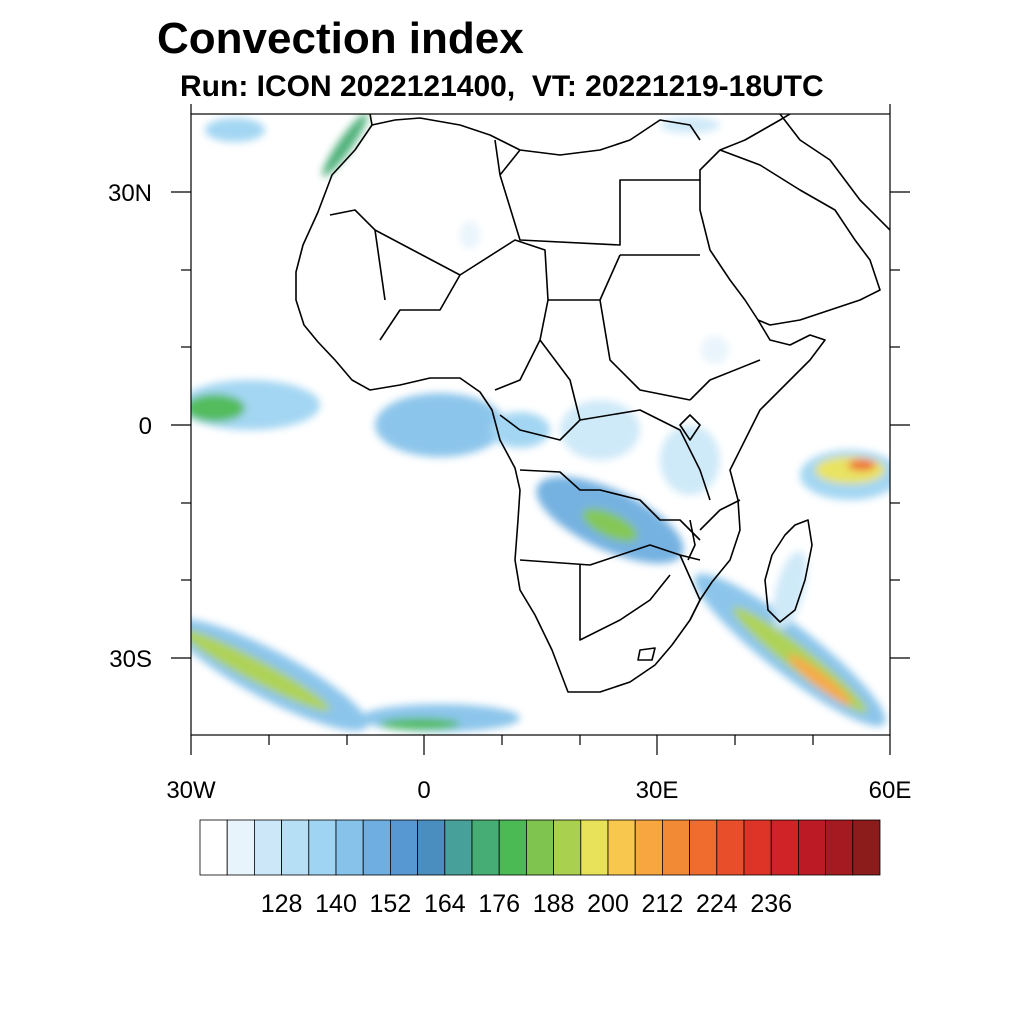 This screenshot has width=1024, height=1024. I want to click on arabian-peninsula, so click(800, 237).